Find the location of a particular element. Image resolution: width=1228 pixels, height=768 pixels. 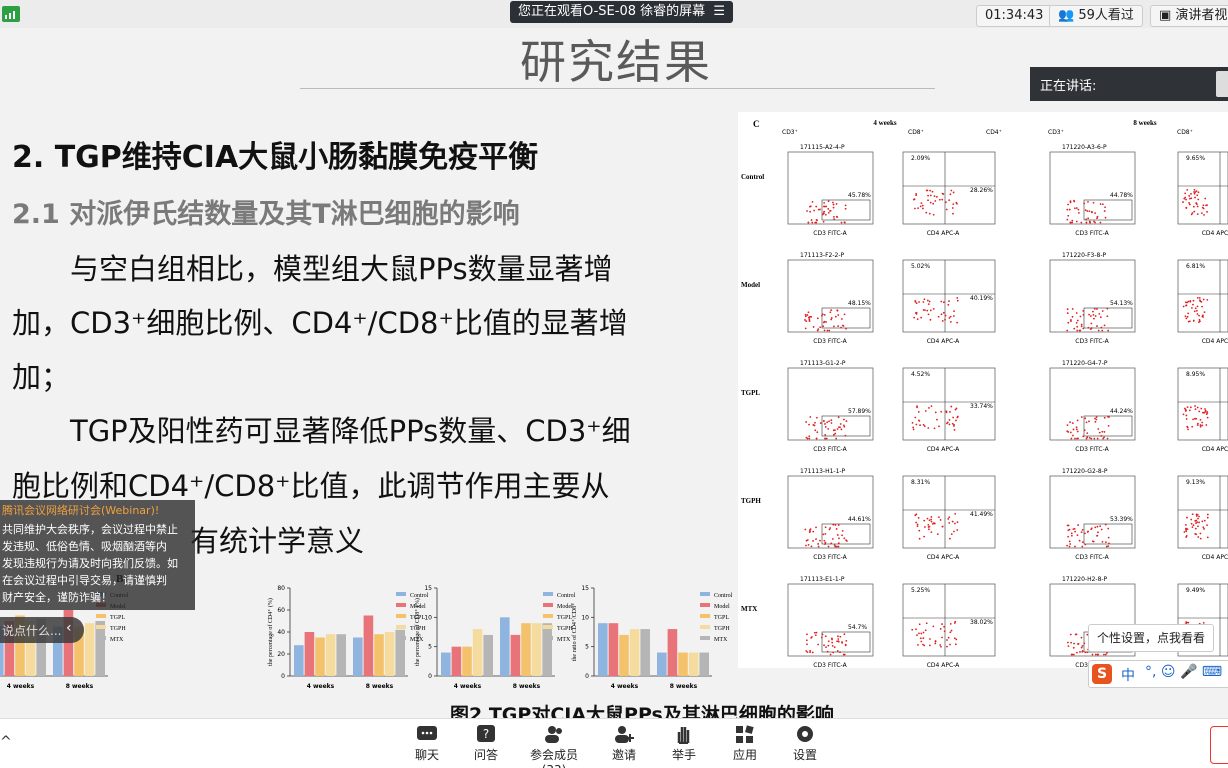

chat-input: 说点什么... ‹ is located at coordinates (42, 630).